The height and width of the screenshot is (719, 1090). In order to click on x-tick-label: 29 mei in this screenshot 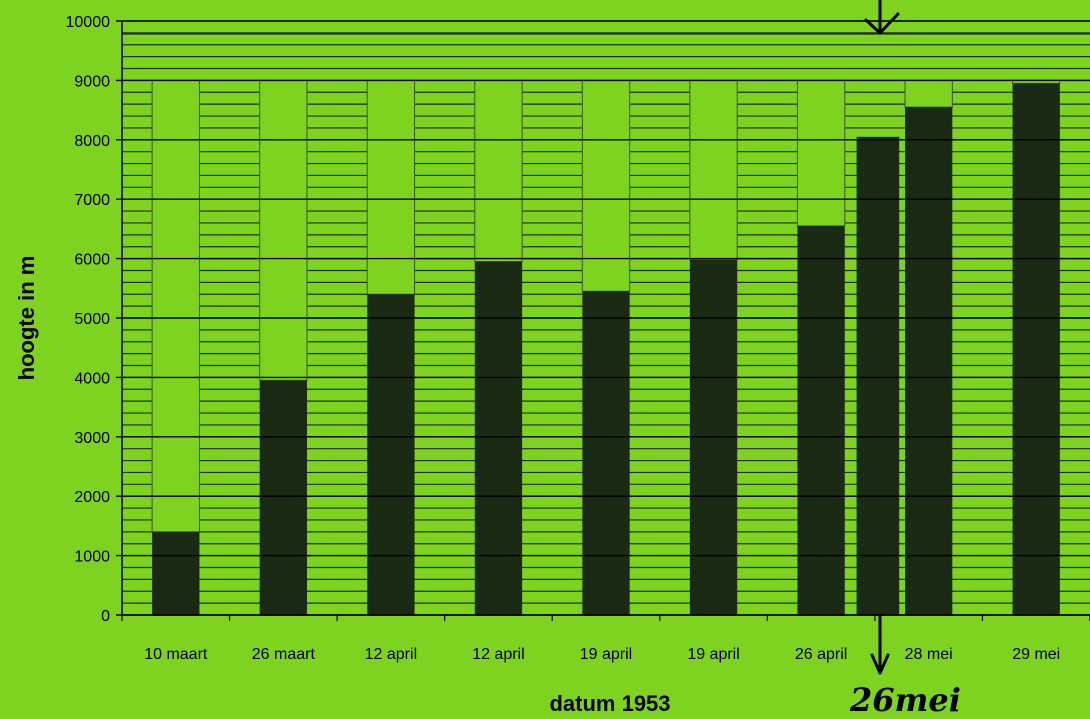, I will do `click(1036, 654)`.